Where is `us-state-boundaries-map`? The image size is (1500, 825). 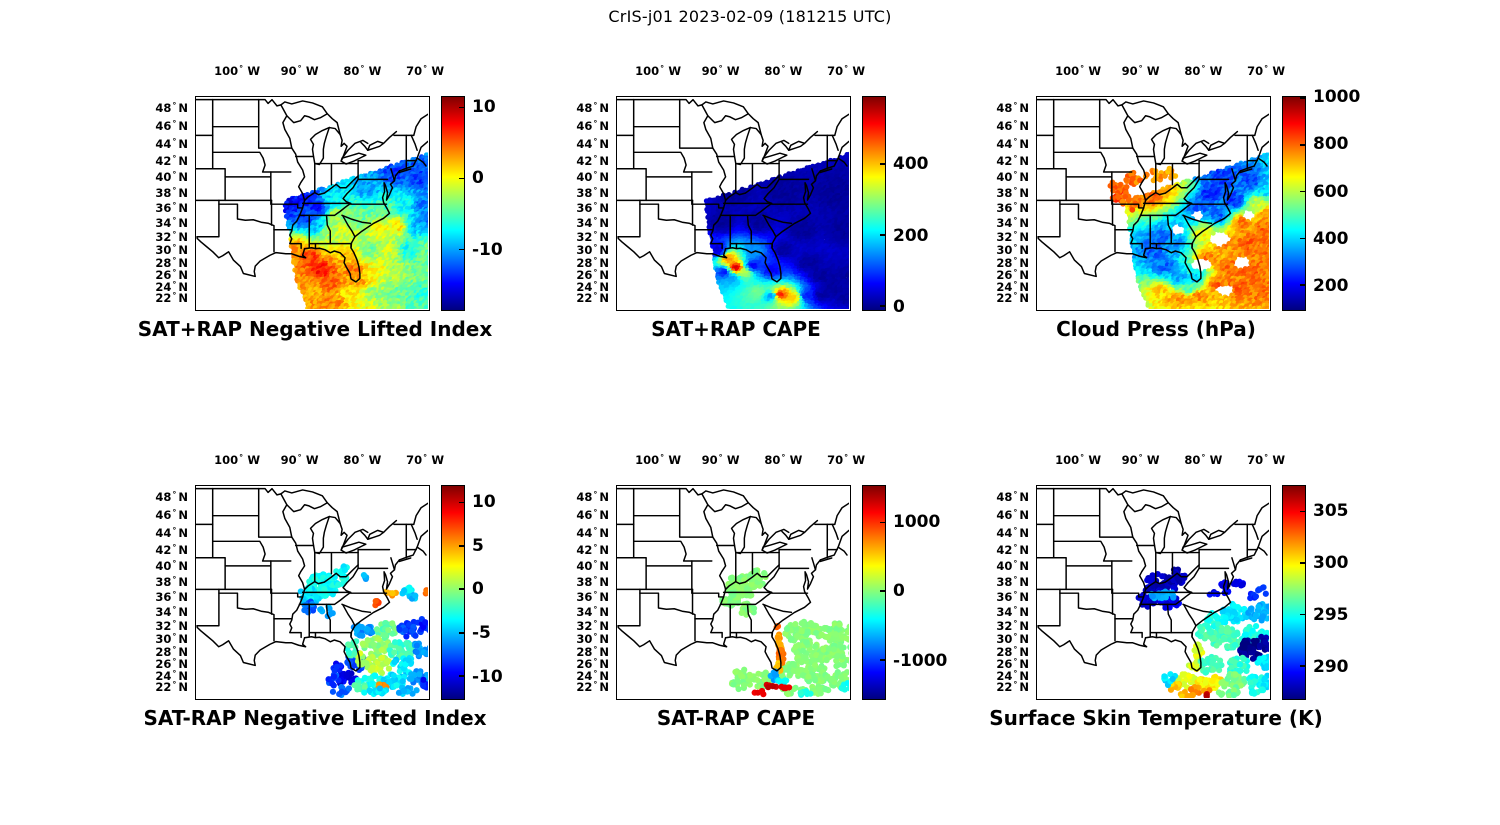 us-state-boundaries-map is located at coordinates (733, 190).